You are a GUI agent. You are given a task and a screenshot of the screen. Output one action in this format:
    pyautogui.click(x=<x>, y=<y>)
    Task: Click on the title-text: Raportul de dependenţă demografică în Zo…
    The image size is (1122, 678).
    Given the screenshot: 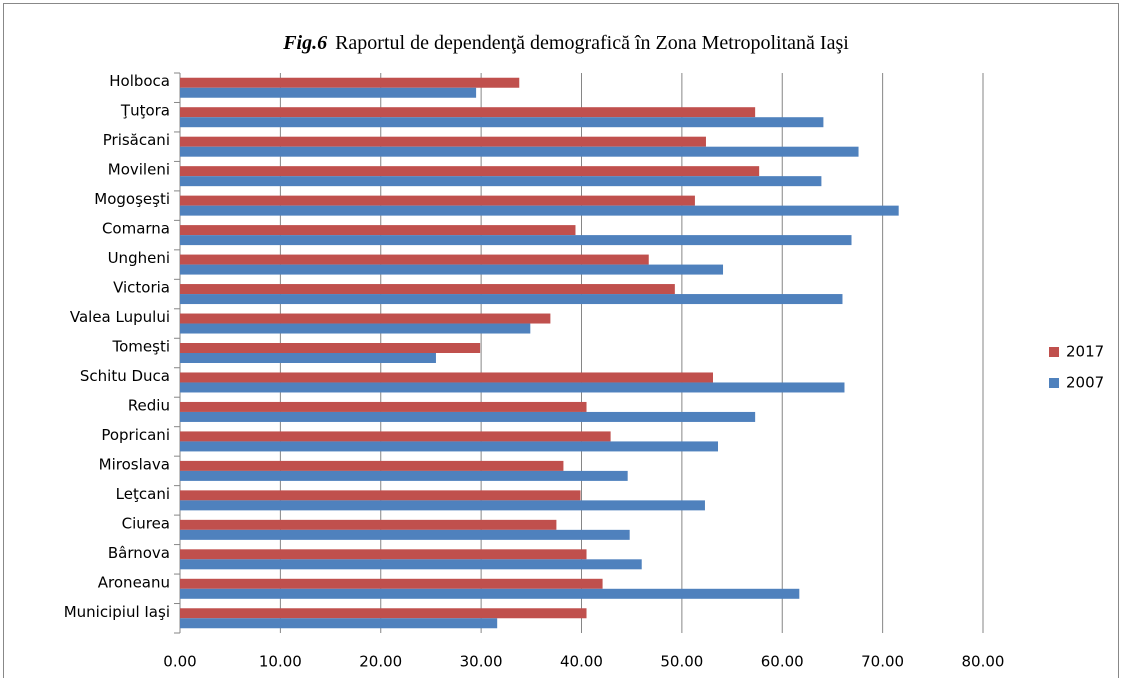 What is the action you would take?
    pyautogui.click(x=592, y=43)
    